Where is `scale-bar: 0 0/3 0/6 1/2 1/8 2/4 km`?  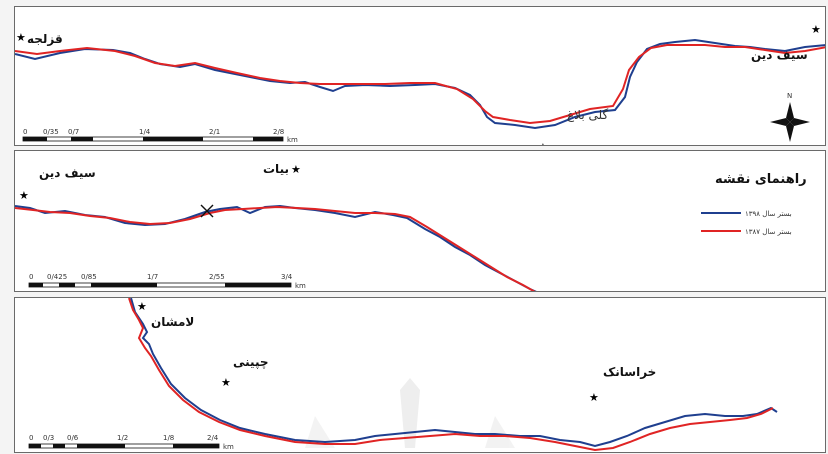 scale-bar: 0 0/3 0/6 1/2 1/8 2/4 km is located at coordinates (131, 442).